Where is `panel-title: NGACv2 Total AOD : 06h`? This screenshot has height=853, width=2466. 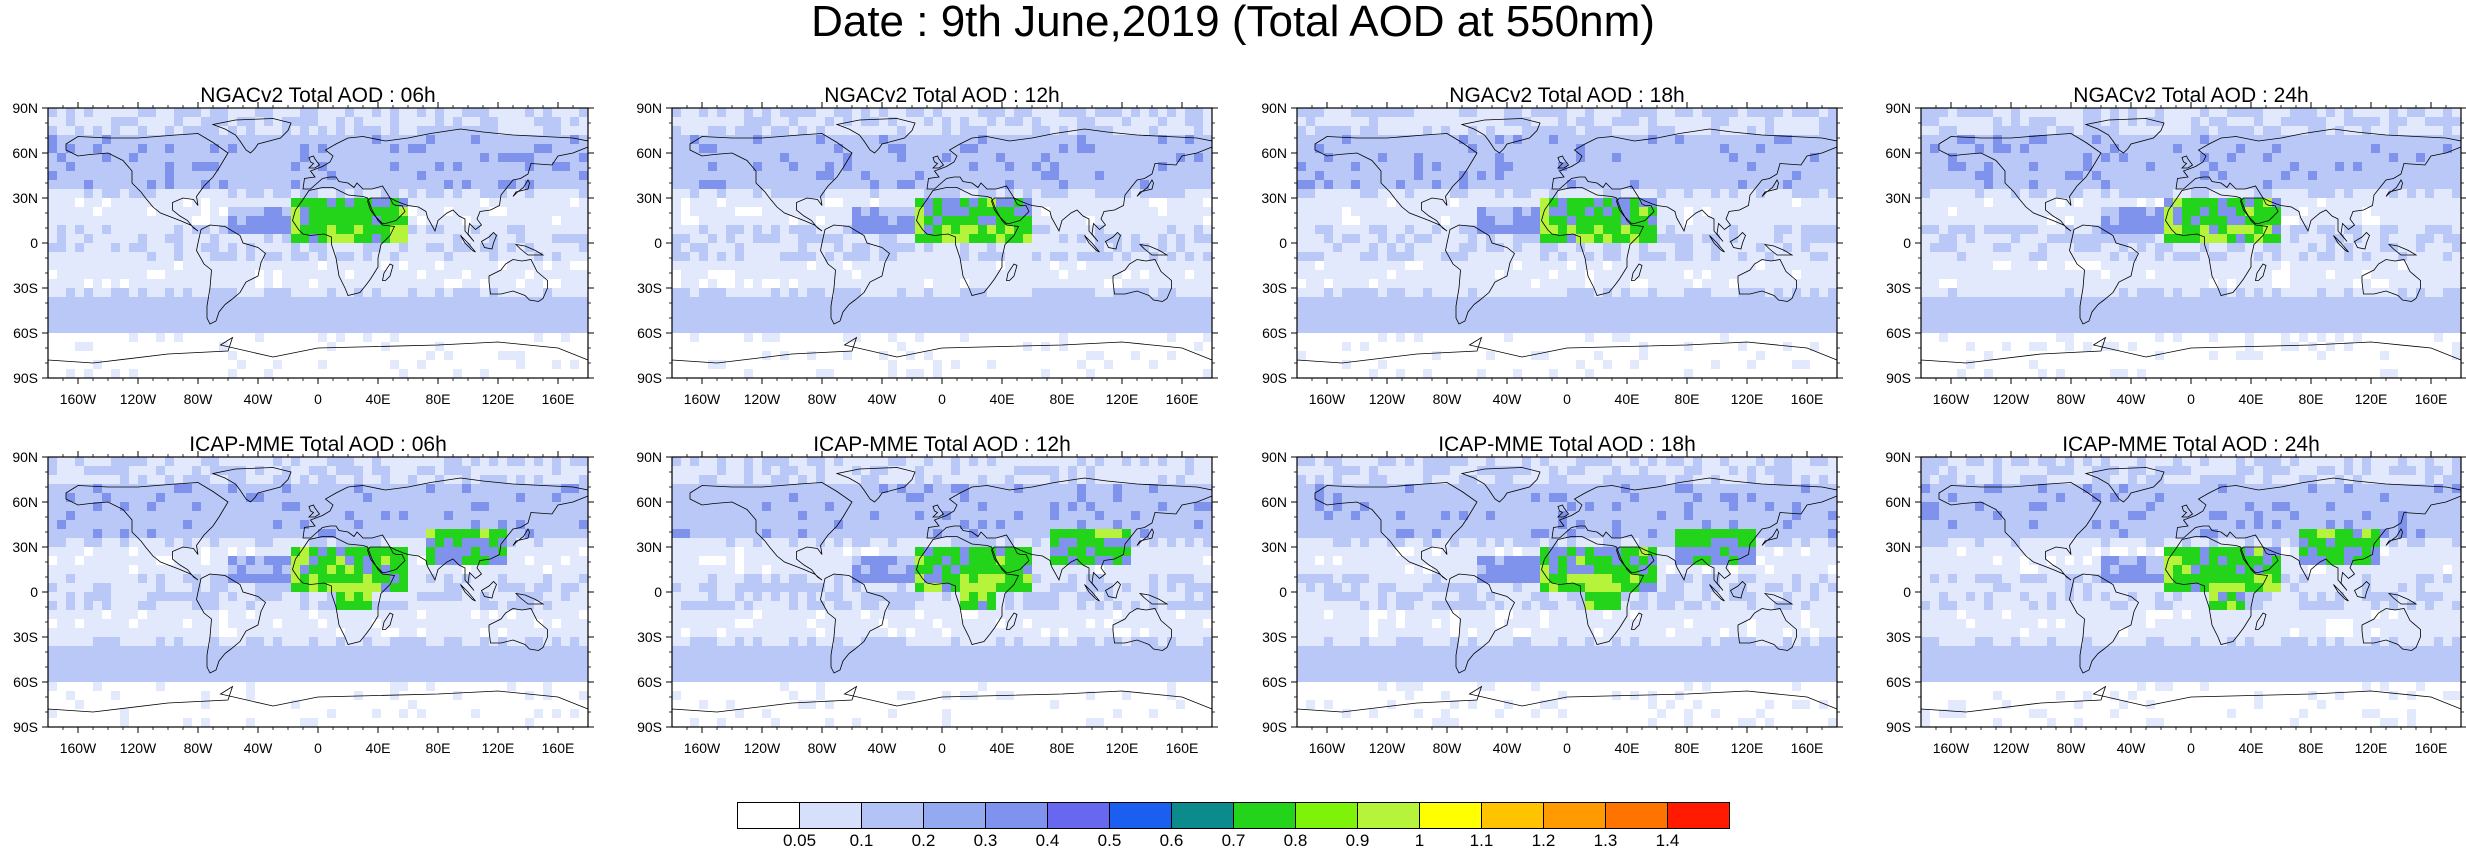
panel-title: NGACv2 Total AOD : 06h is located at coordinates (318, 95).